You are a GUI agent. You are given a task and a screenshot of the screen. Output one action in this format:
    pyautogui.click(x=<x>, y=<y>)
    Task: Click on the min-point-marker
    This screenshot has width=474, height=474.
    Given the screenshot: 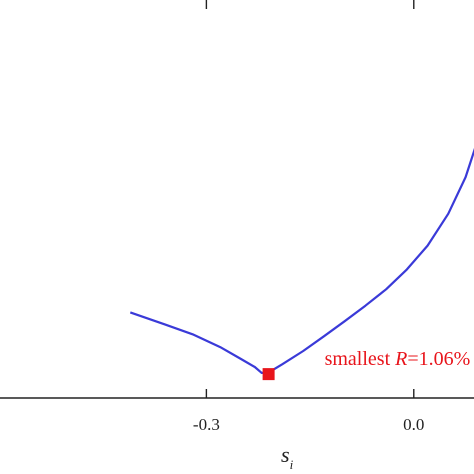 What is the action you would take?
    pyautogui.click(x=268, y=374)
    